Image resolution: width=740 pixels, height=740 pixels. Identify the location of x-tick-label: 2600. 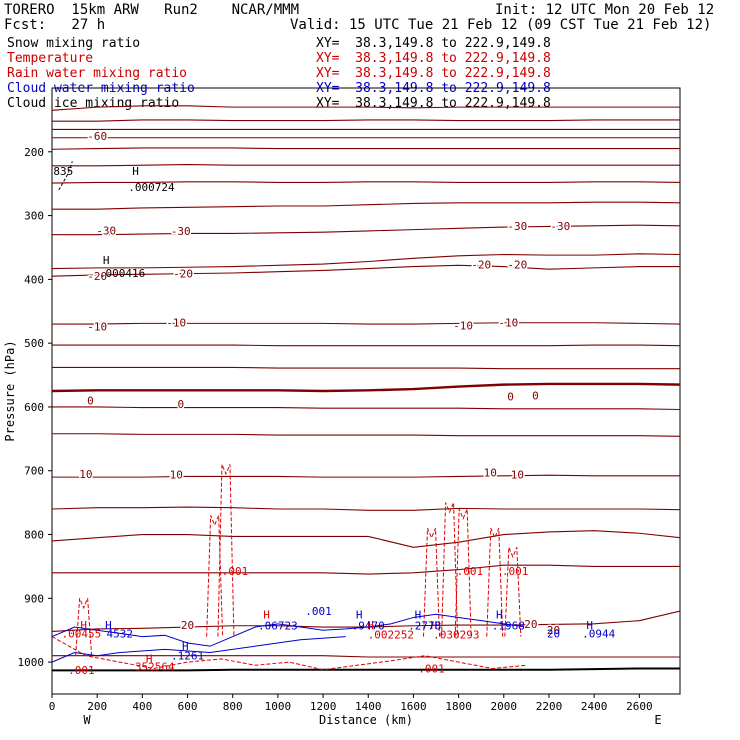
(639, 706).